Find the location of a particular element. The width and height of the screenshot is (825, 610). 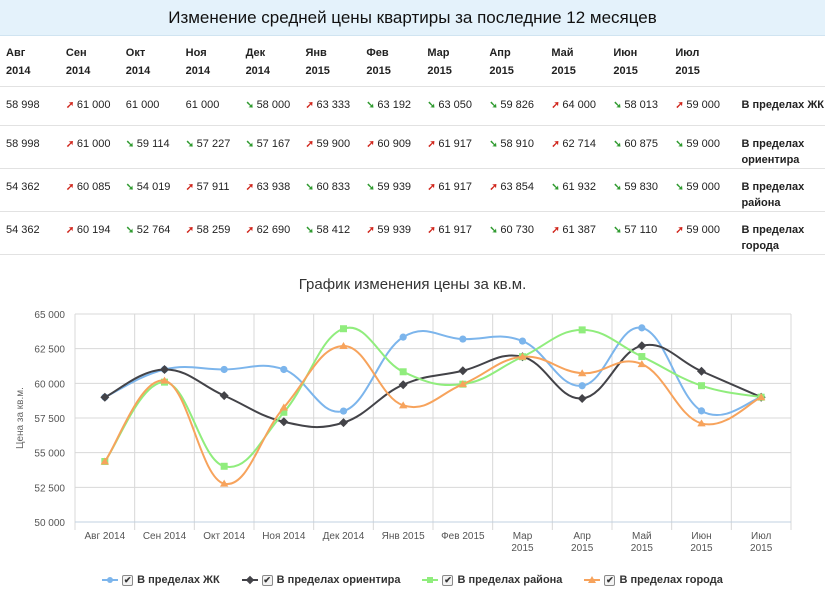

price-value: 59 000 is located at coordinates (703, 230).